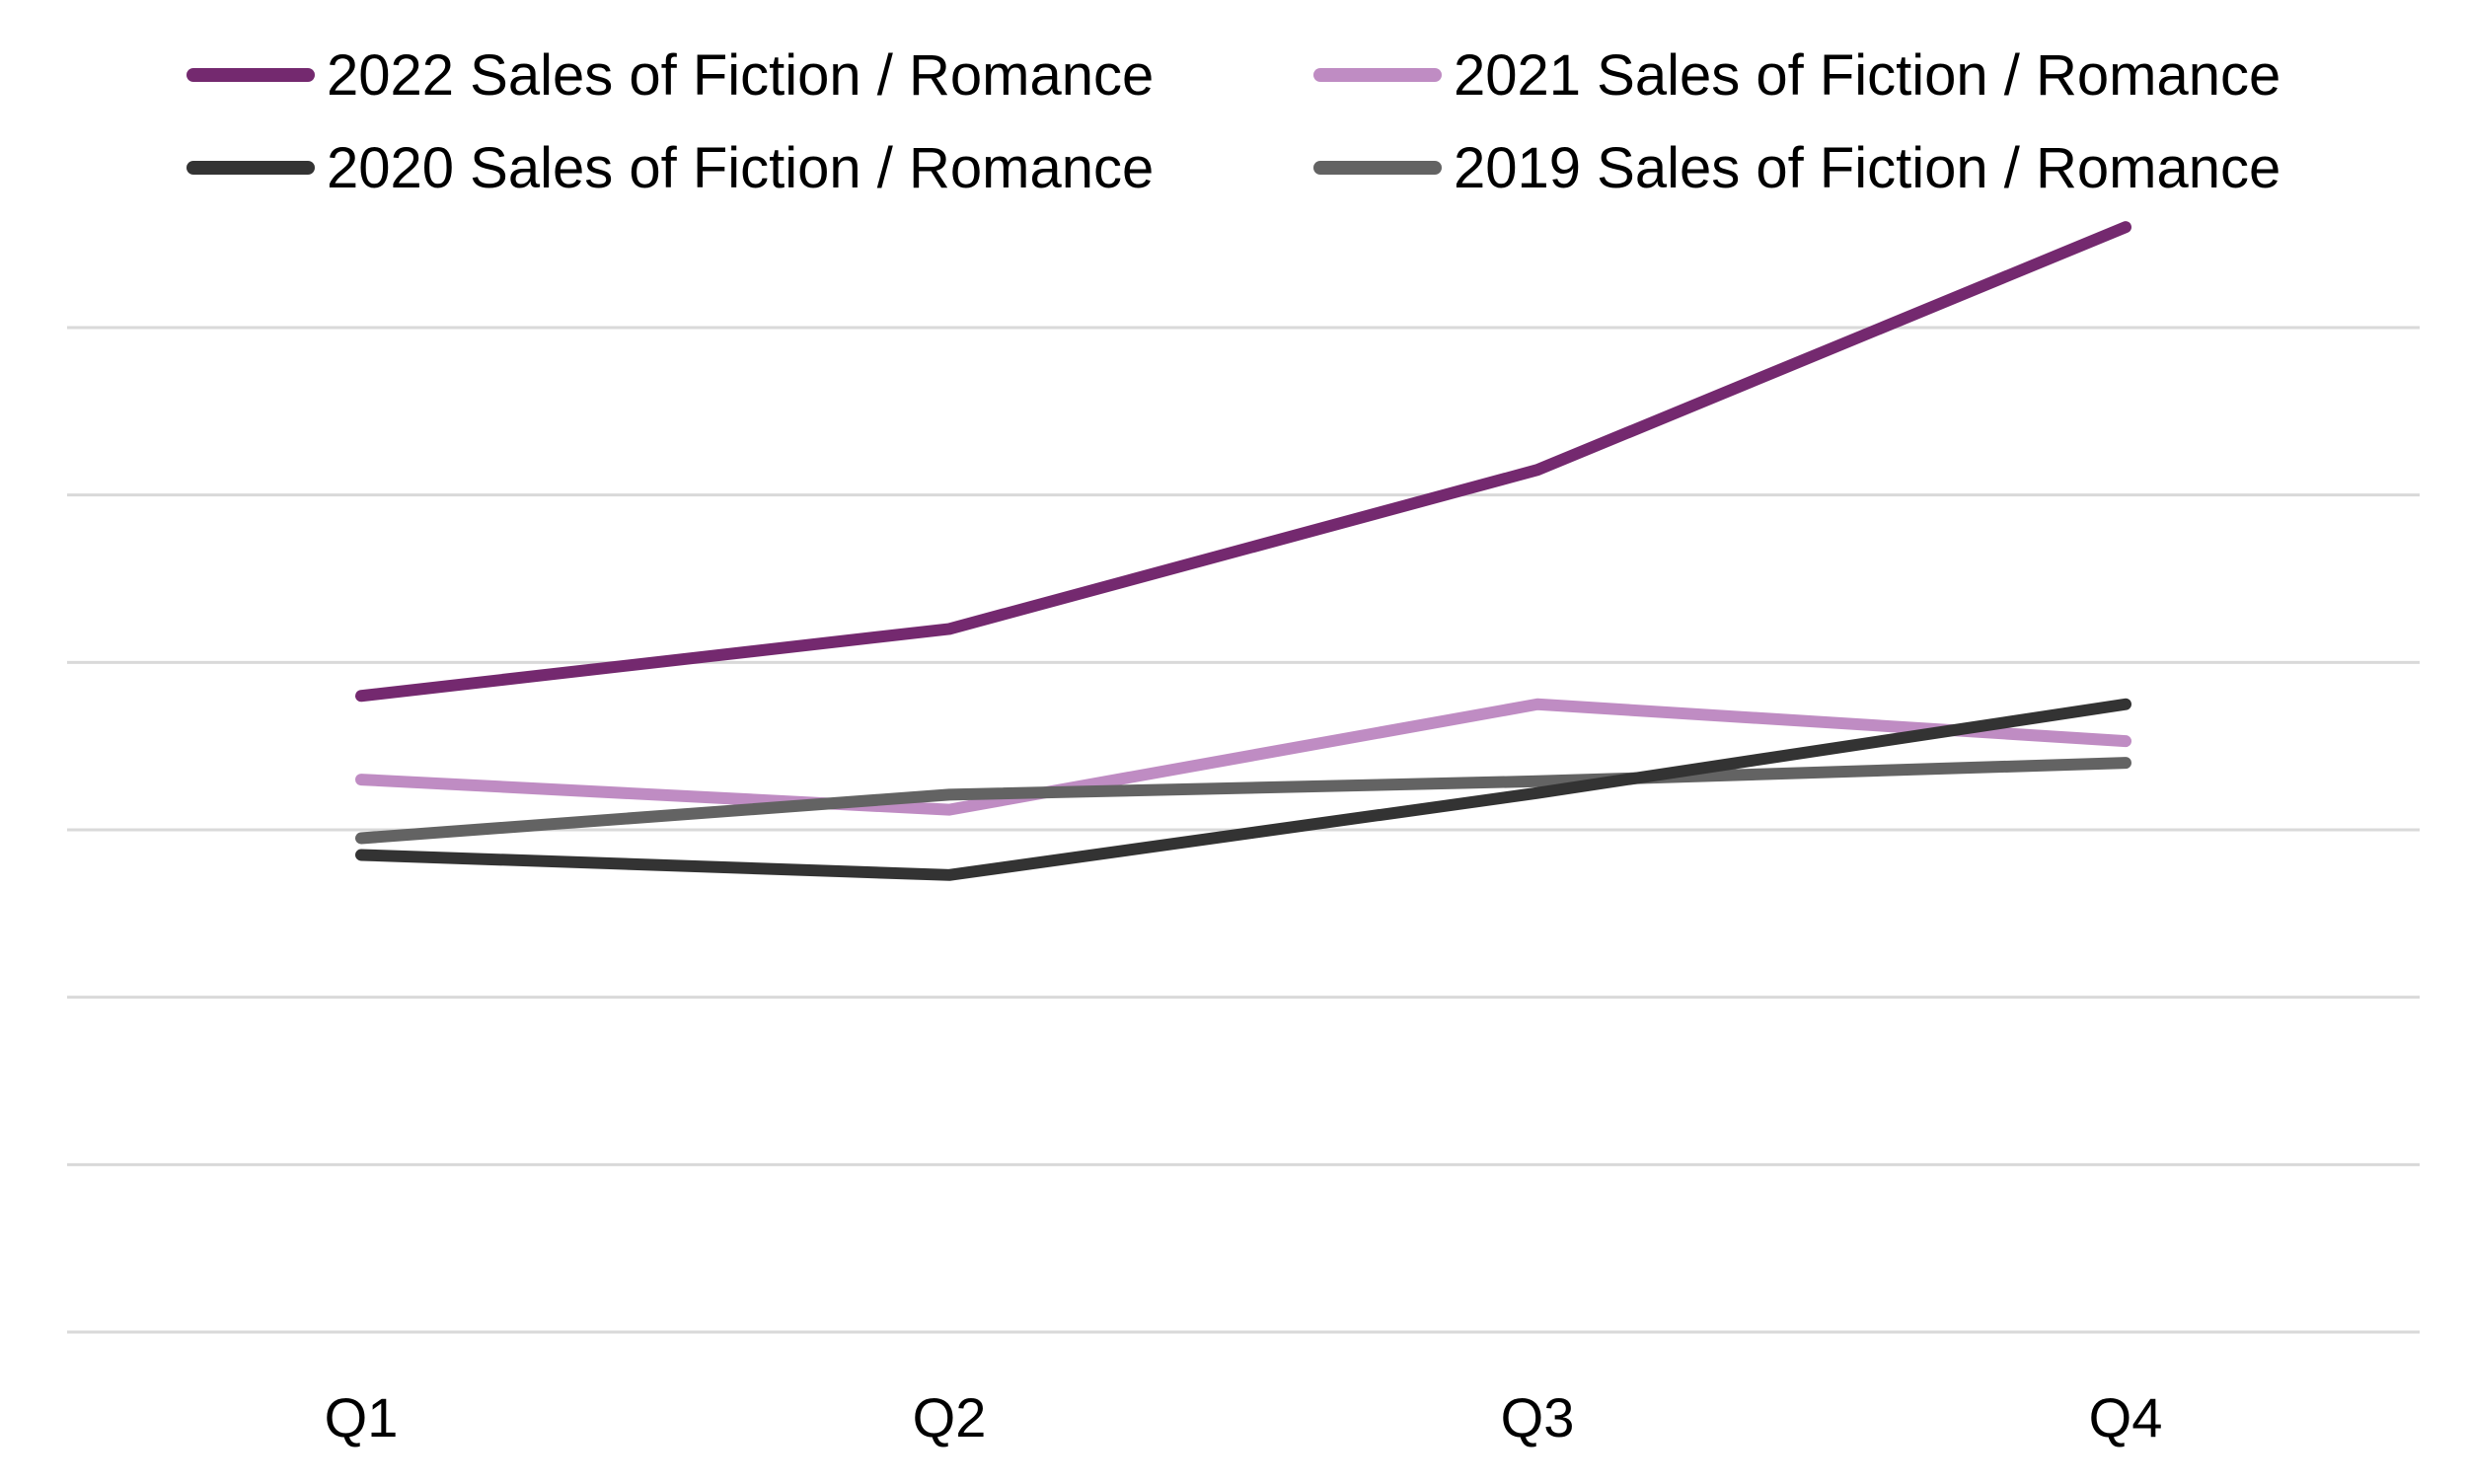  I want to click on legend-label: 2019 Sales of Fiction / Romance, so click(1867, 168).